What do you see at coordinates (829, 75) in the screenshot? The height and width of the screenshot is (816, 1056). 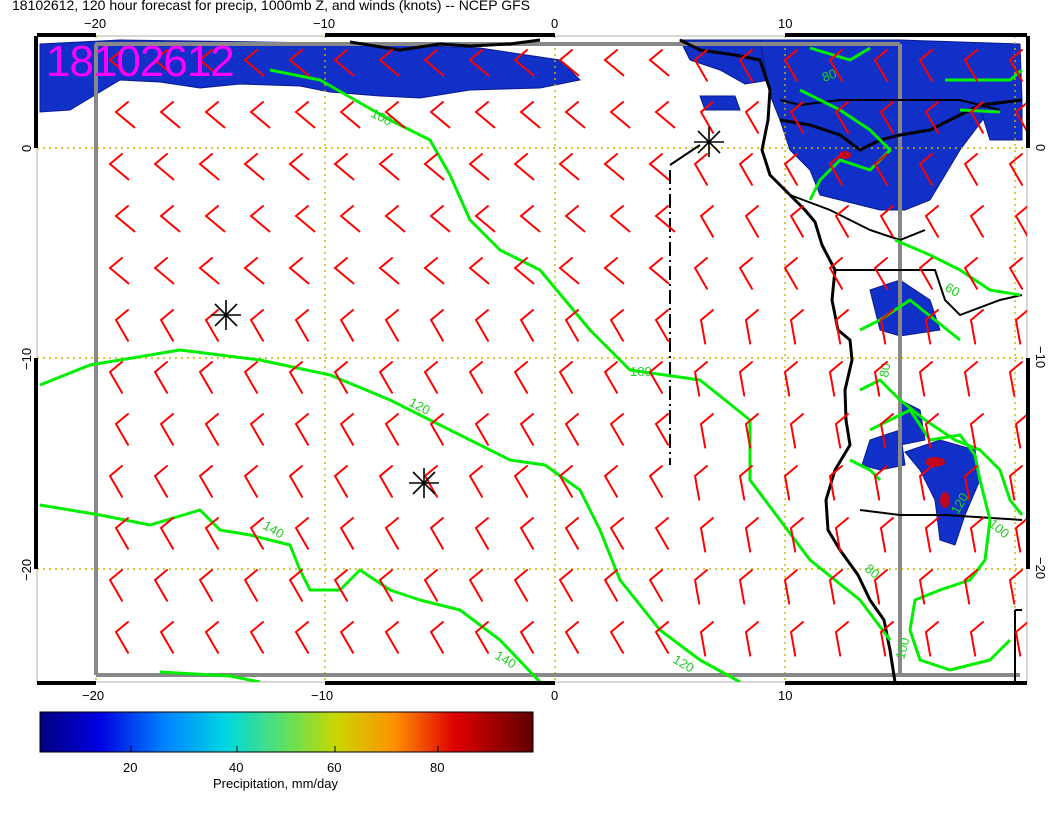 I see `contour-label: 80` at bounding box center [829, 75].